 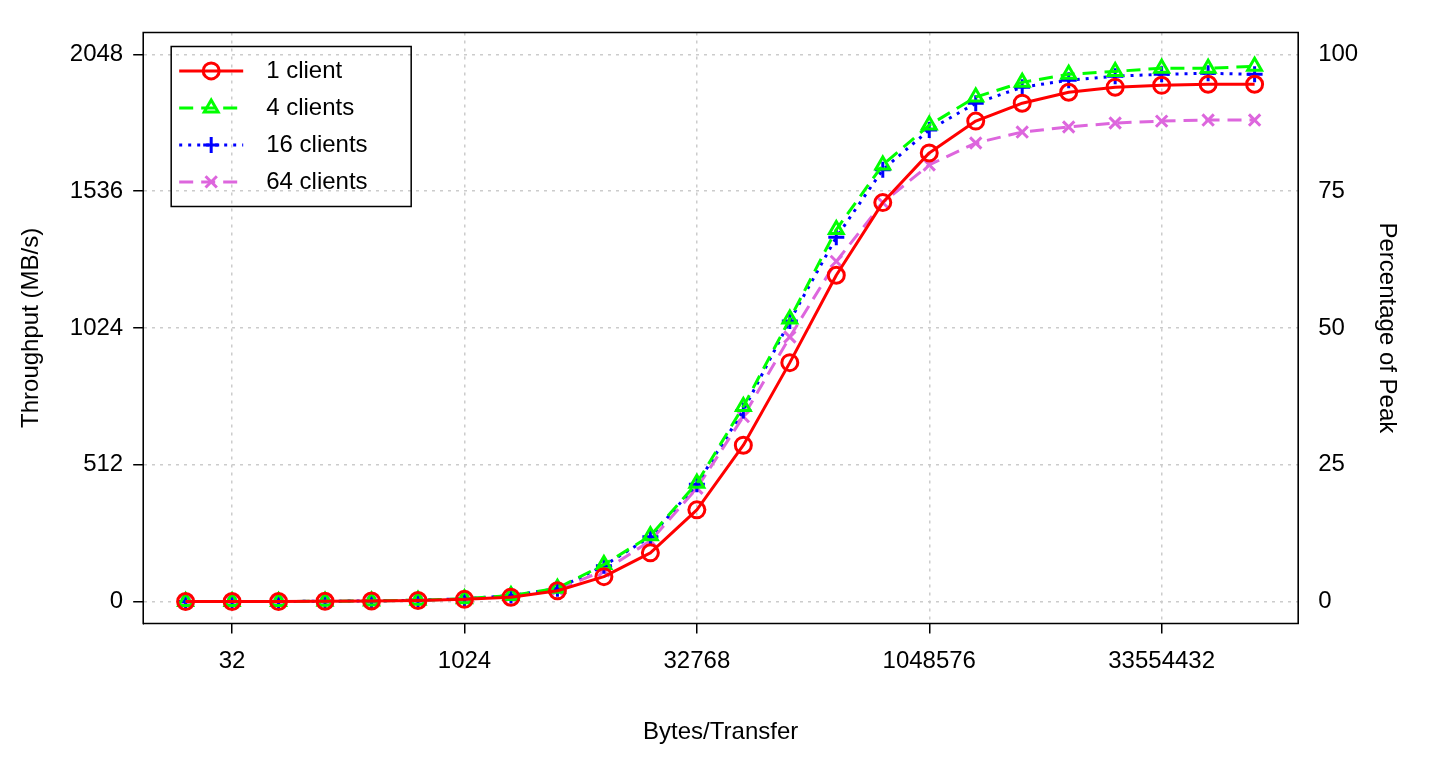 What do you see at coordinates (30, 327) in the screenshot?
I see `y-axis-title: Throughput (MB/s)` at bounding box center [30, 327].